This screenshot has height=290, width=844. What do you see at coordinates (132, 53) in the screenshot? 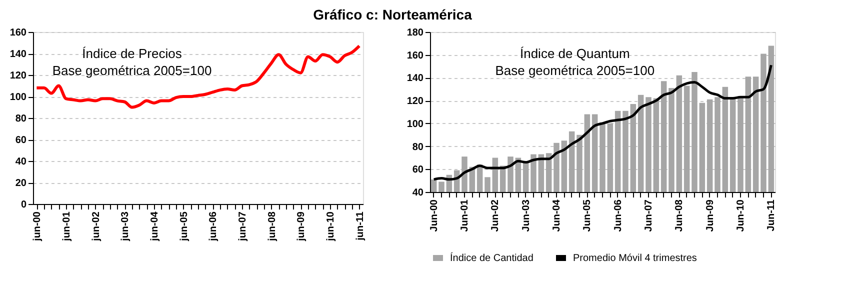
I see `annotation: Índice de Precios` at bounding box center [132, 53].